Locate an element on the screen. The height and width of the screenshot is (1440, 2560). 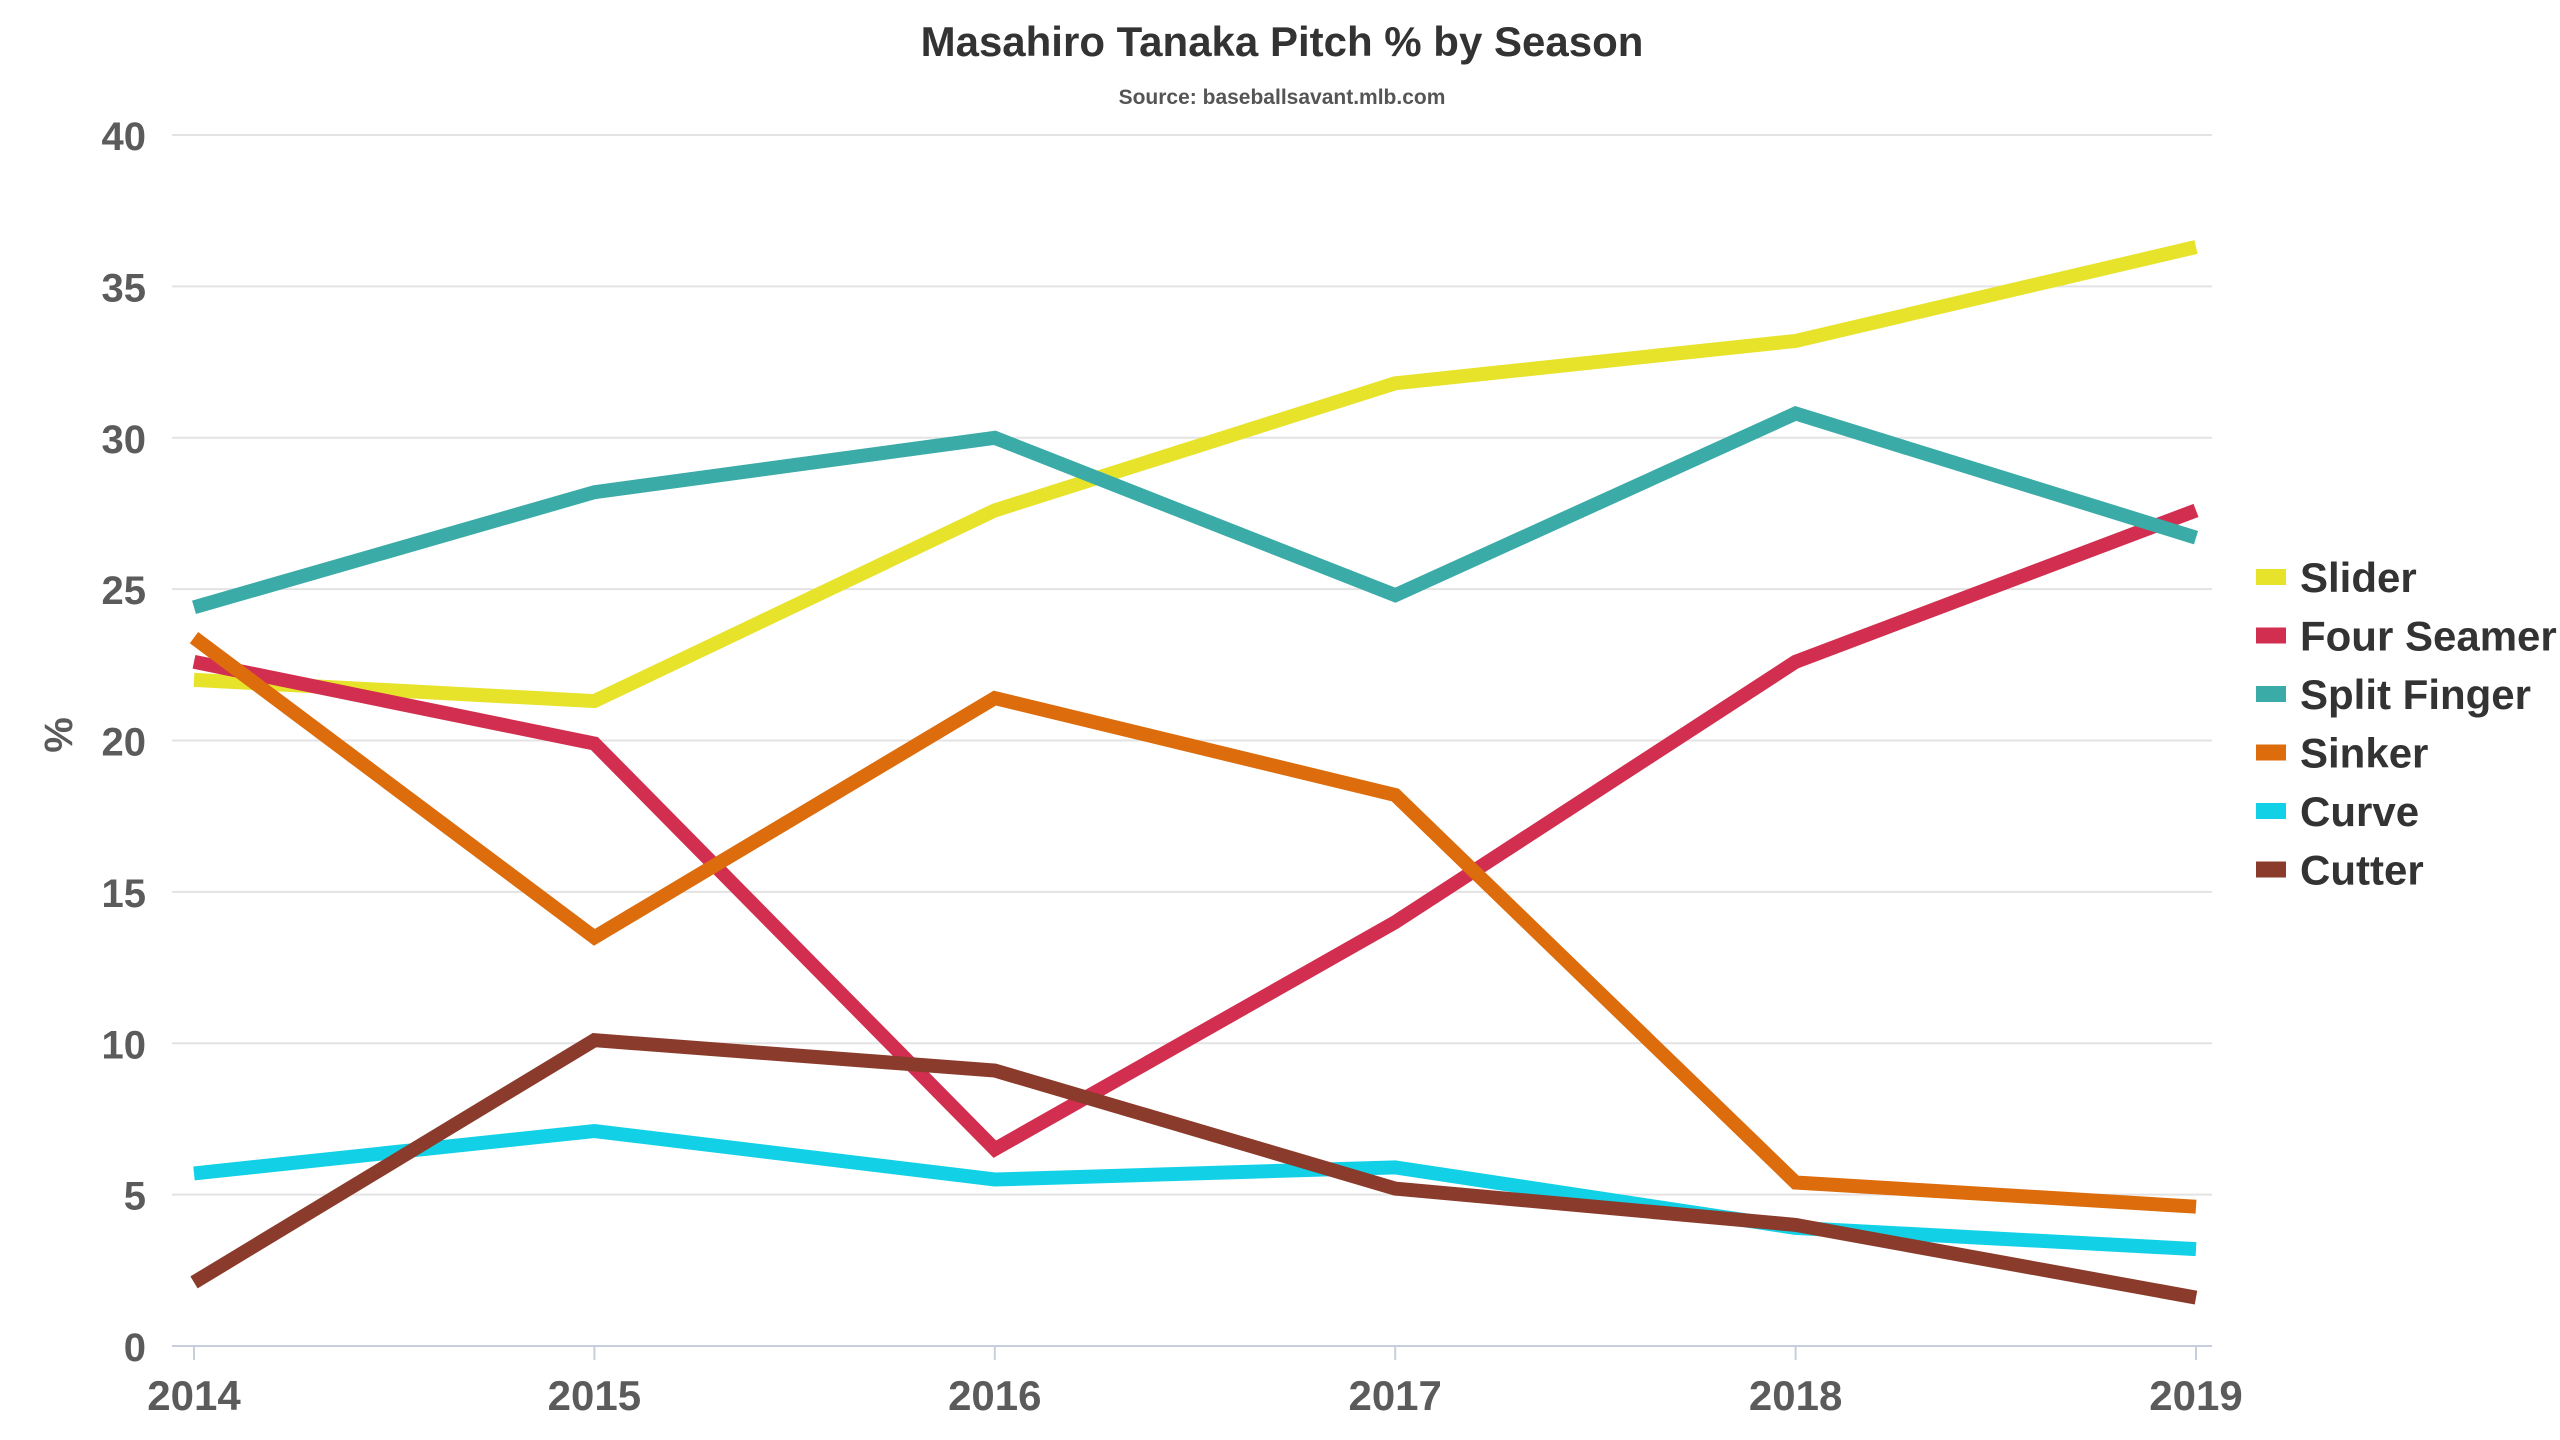
legend-label: Cutter is located at coordinates (2362, 870).